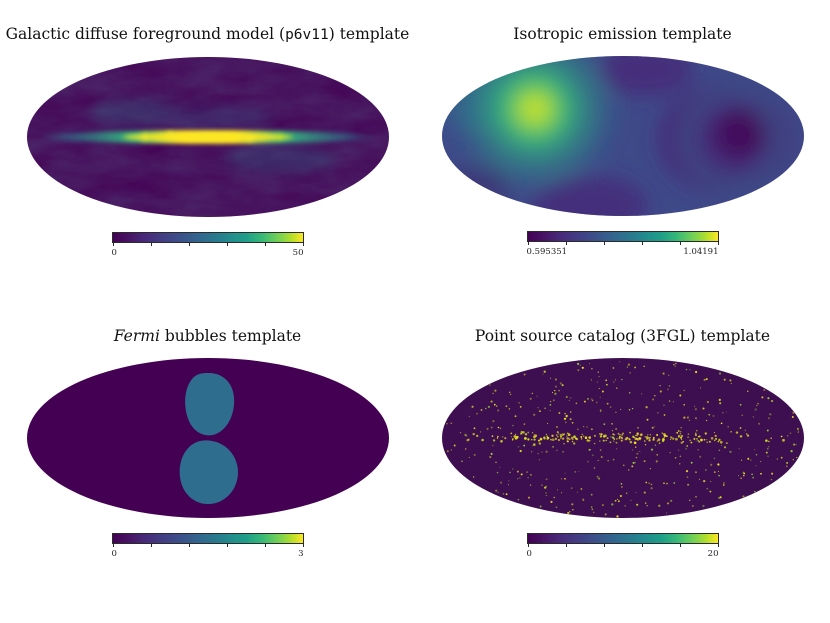 The width and height of the screenshot is (830, 623). Describe the element at coordinates (145, 34) in the screenshot. I see `title-text: Galactic diffuse foreground model (` at that location.